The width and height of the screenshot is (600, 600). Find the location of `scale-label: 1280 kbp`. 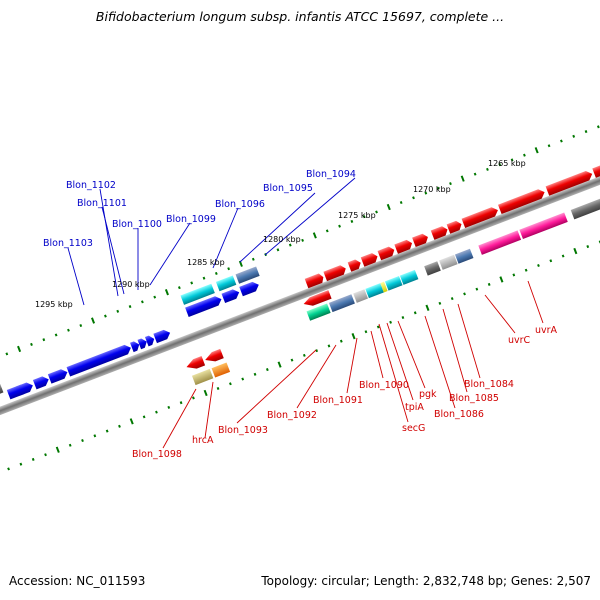

scale-label: 1280 kbp is located at coordinates (282, 239).